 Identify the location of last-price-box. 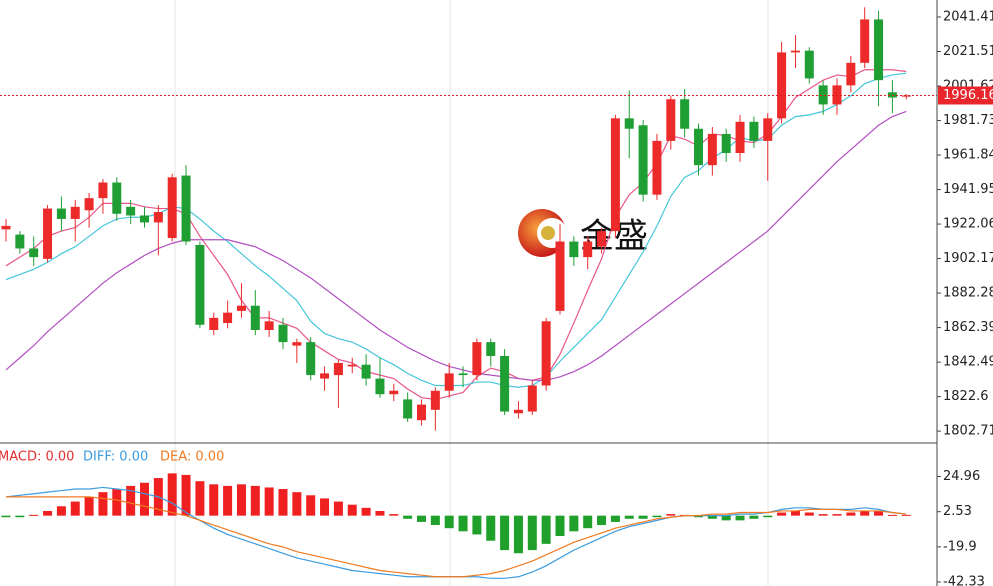
(965, 95).